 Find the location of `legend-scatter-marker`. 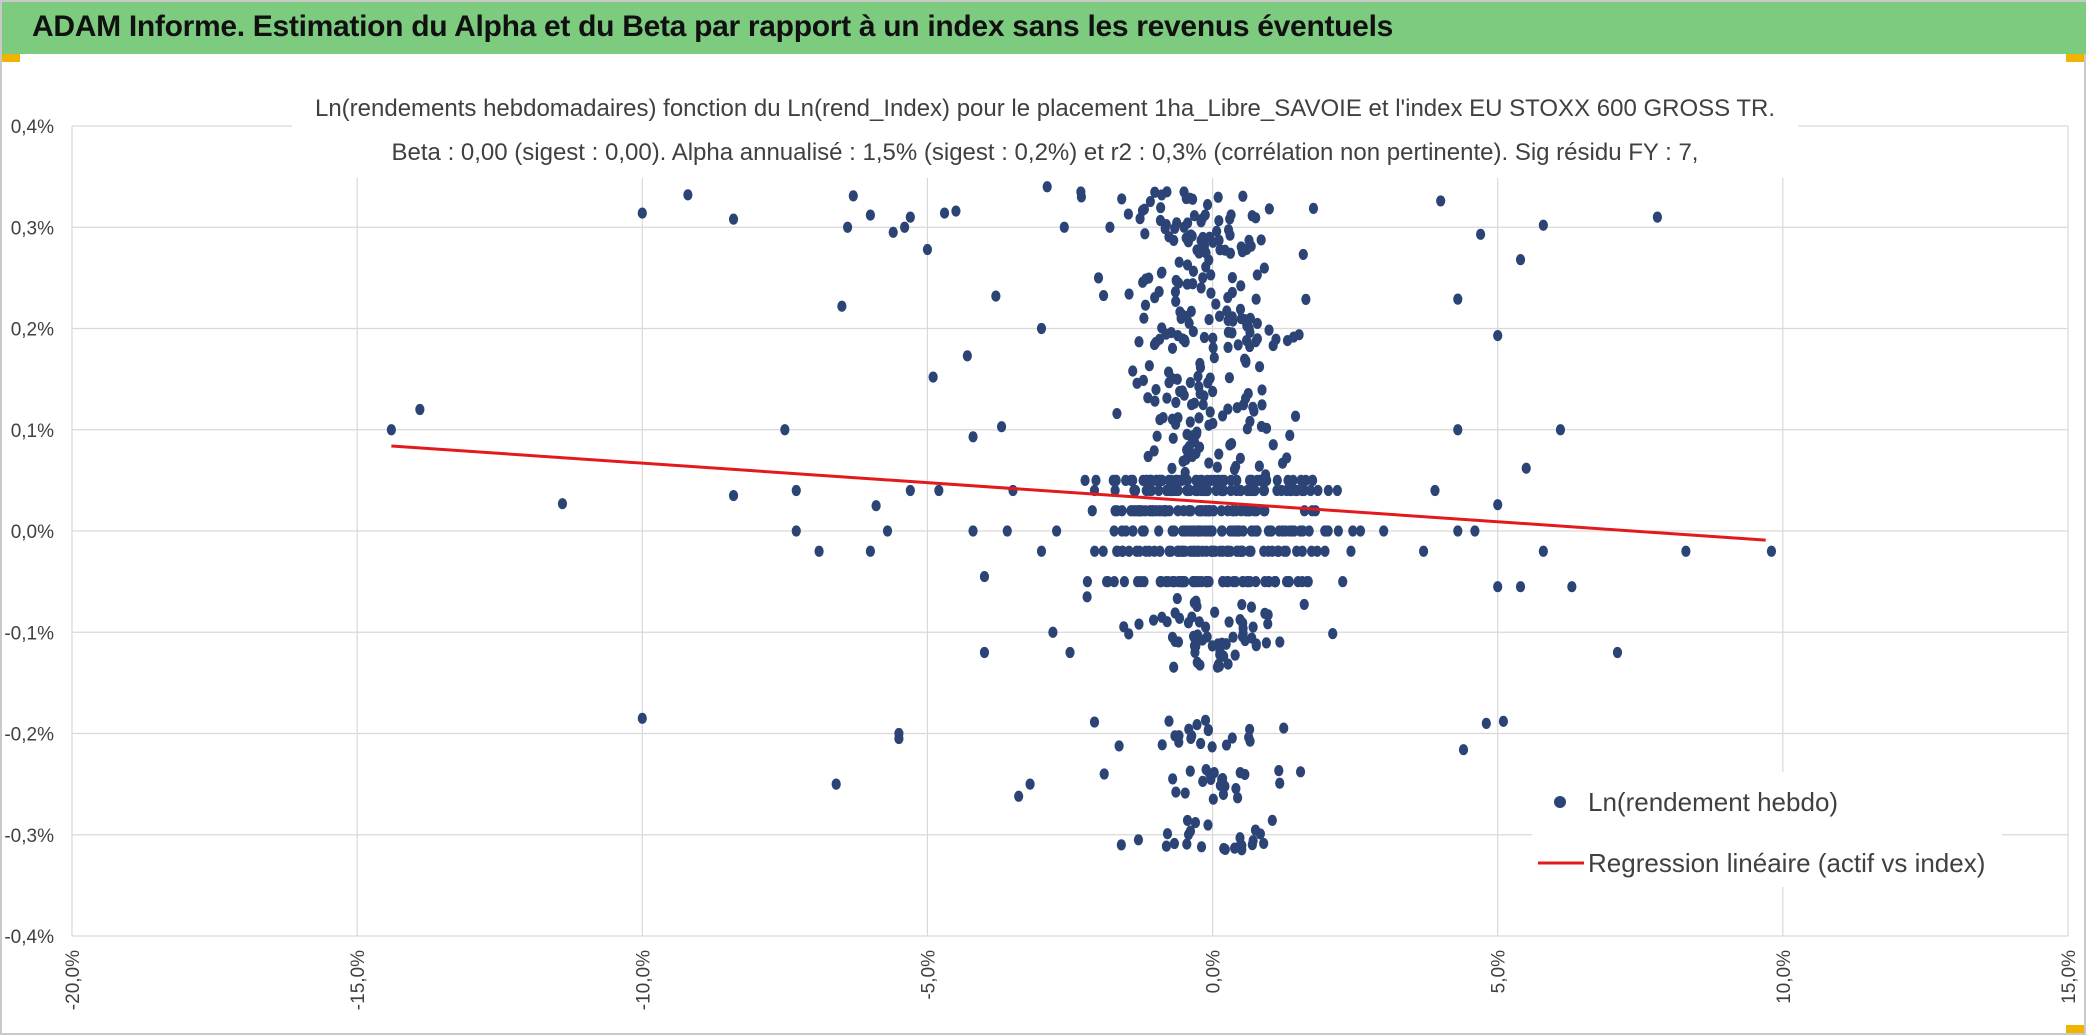

legend-scatter-marker is located at coordinates (1560, 802).